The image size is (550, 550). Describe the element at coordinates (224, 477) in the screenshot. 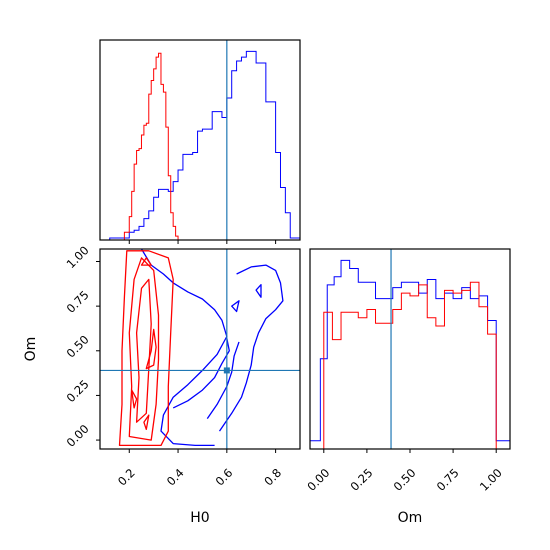

I see `contour-xtick-label: 0.6` at that location.